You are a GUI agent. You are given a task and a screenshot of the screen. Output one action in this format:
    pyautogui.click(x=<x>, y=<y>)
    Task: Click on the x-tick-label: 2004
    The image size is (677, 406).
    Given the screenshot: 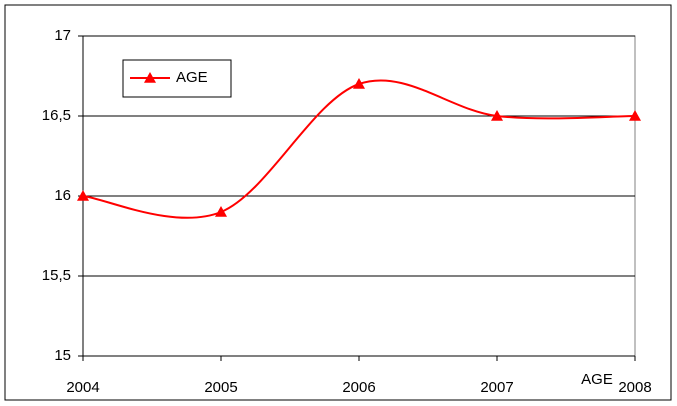 What is the action you would take?
    pyautogui.click(x=82, y=387)
    